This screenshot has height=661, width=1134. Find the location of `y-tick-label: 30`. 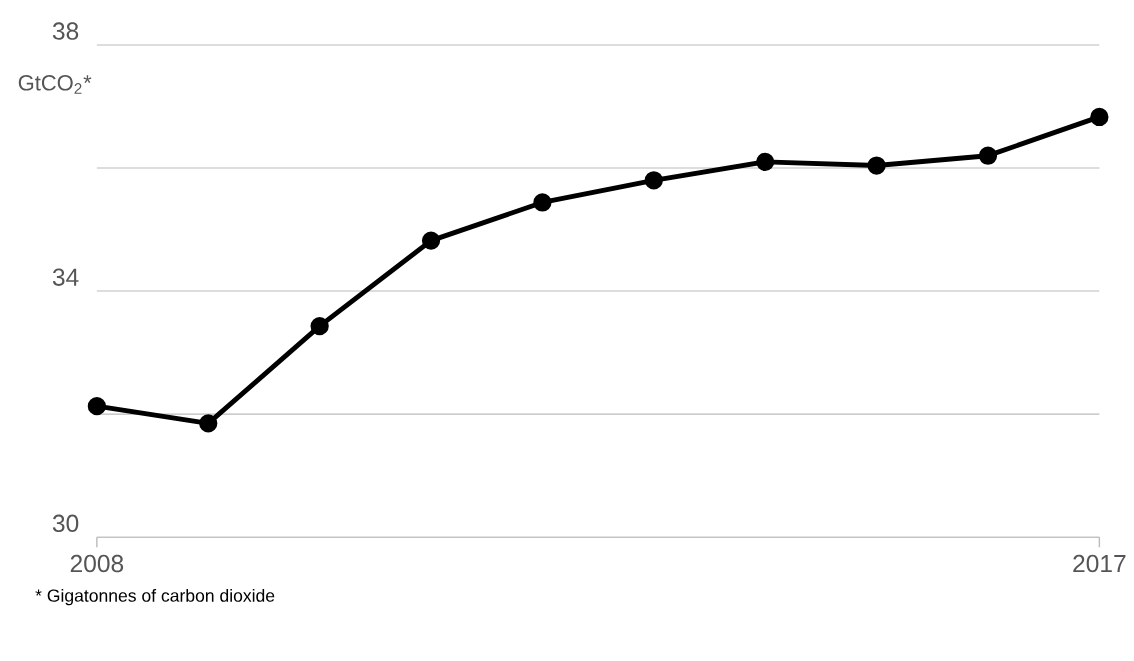

y-tick-label: 30 is located at coordinates (65, 523).